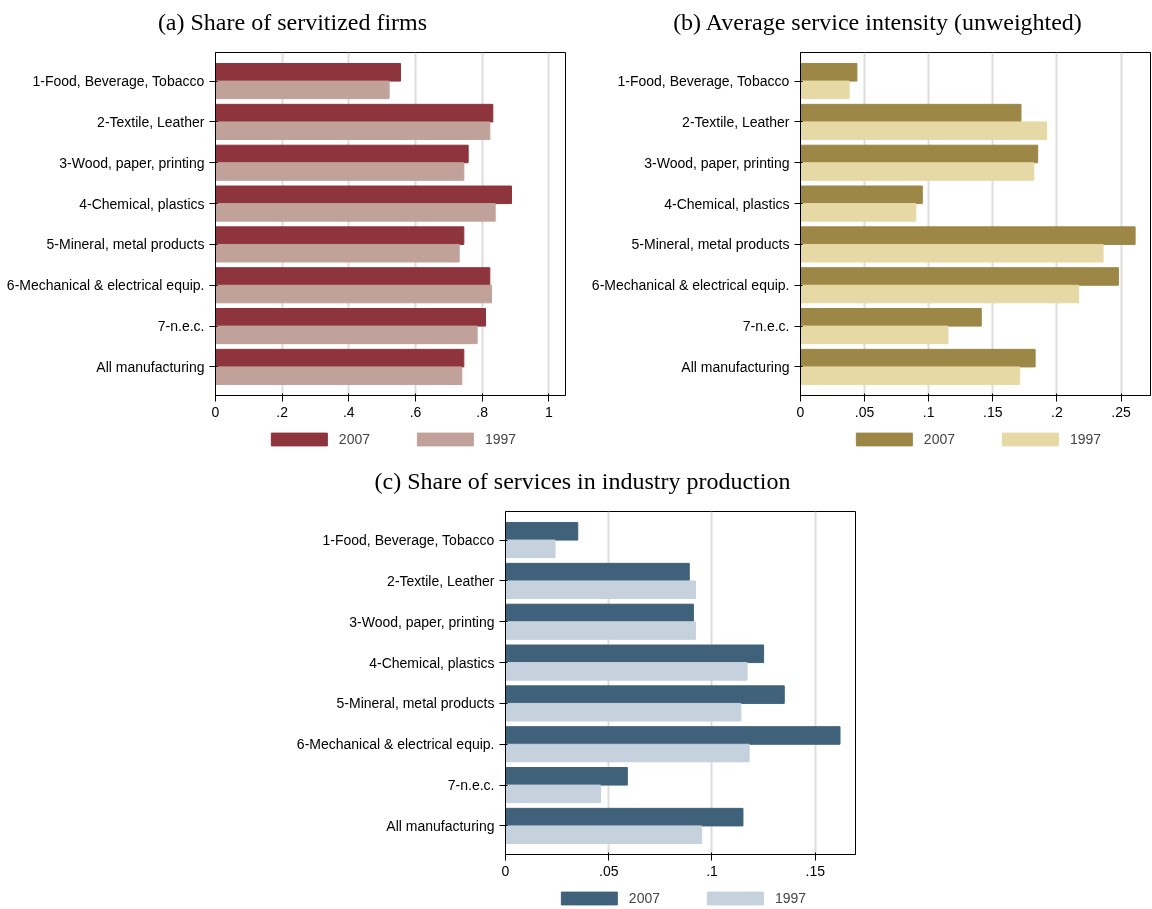 This screenshot has width=1152, height=909. What do you see at coordinates (415, 411) in the screenshot?
I see `x-tick-label: .6` at bounding box center [415, 411].